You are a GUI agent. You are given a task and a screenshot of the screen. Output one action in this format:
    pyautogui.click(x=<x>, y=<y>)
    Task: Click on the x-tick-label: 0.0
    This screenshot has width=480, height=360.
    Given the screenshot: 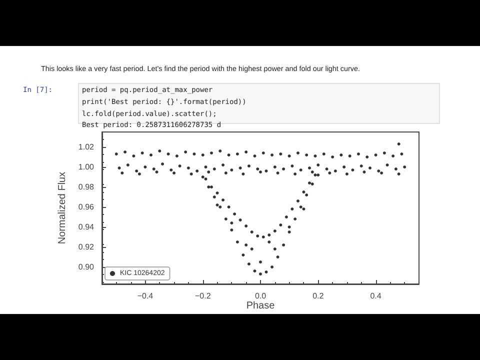 What is the action you would take?
    pyautogui.click(x=260, y=296)
    